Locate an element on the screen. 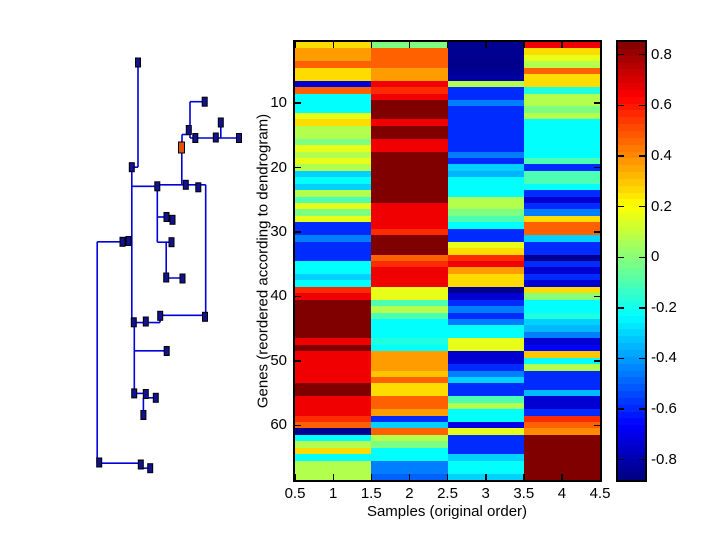 This screenshot has height=540, width=720. y-tick-mark-right is located at coordinates (597, 232).